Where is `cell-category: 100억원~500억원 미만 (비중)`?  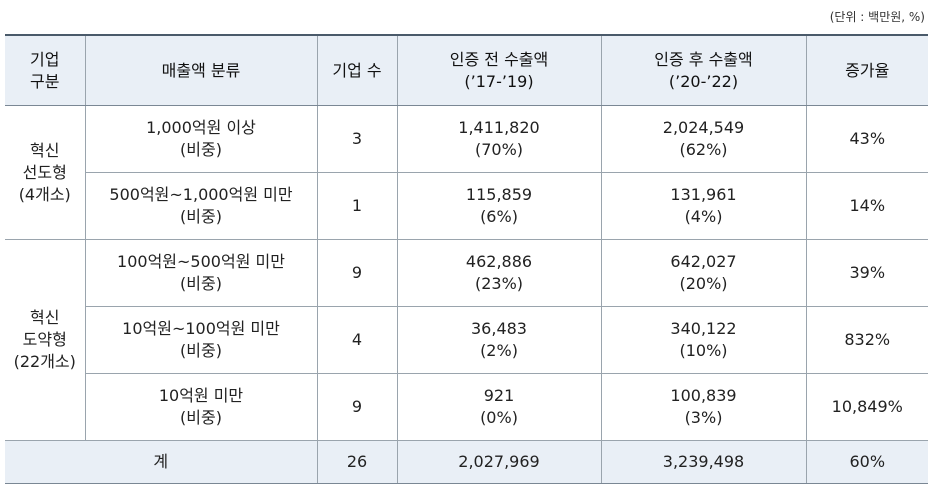 cell-category: 100억원~500억원 미만 (비중) is located at coordinates (201, 273).